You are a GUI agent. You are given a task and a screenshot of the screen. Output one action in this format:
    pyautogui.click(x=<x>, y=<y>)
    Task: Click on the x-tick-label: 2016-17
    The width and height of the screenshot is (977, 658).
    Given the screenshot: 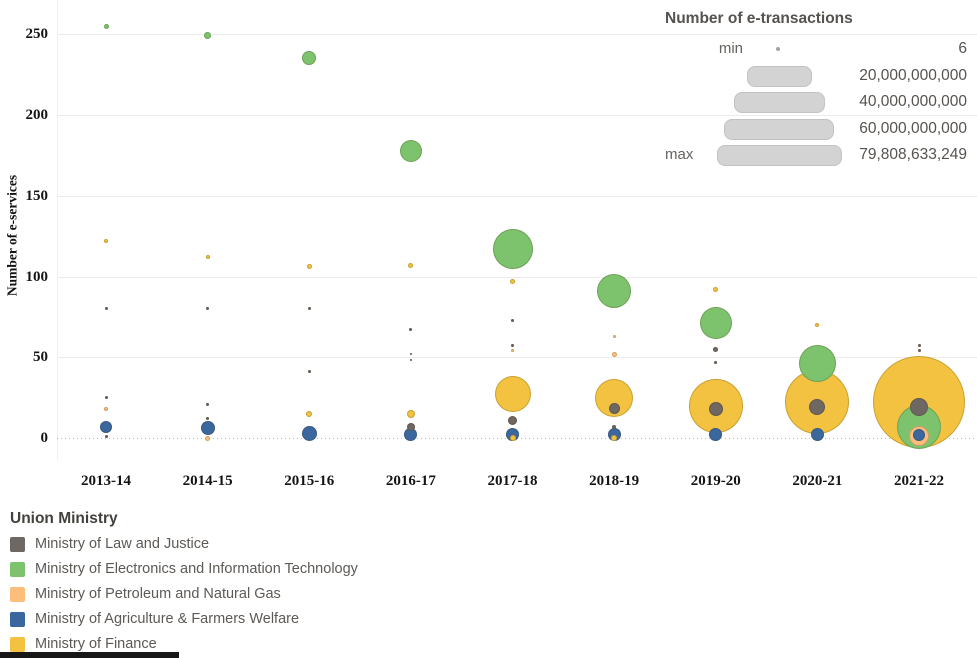 What is the action you would take?
    pyautogui.click(x=410, y=481)
    